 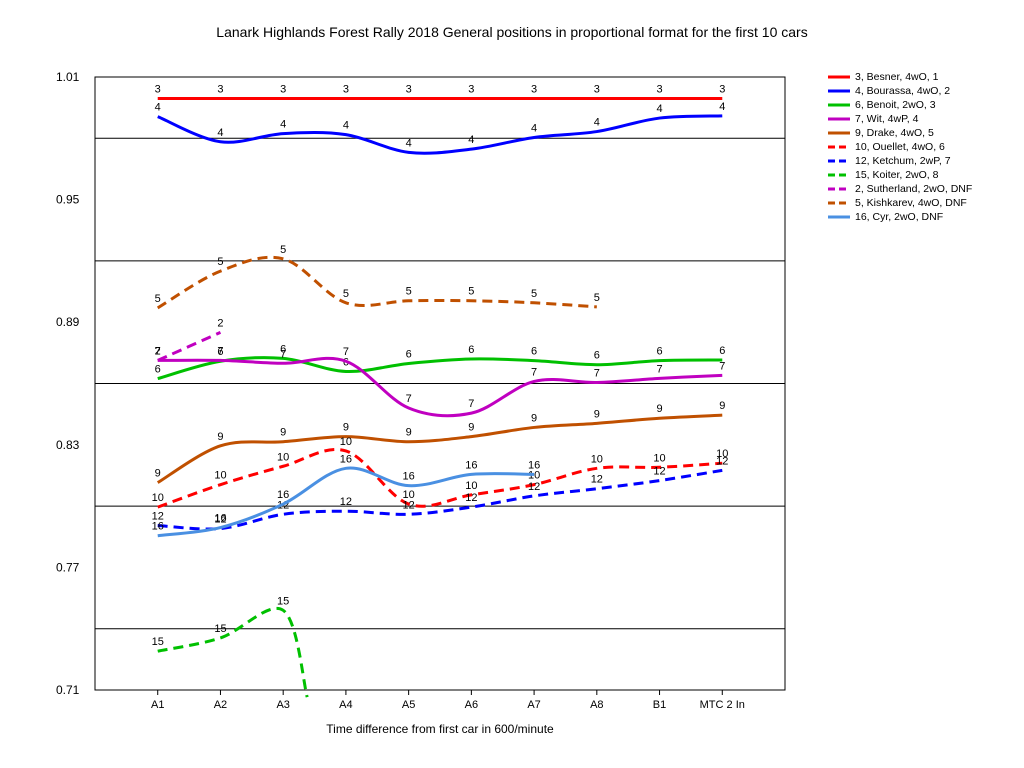 What do you see at coordinates (894, 133) in the screenshot?
I see `legend-label: 9, Drake, 4wO, 5` at bounding box center [894, 133].